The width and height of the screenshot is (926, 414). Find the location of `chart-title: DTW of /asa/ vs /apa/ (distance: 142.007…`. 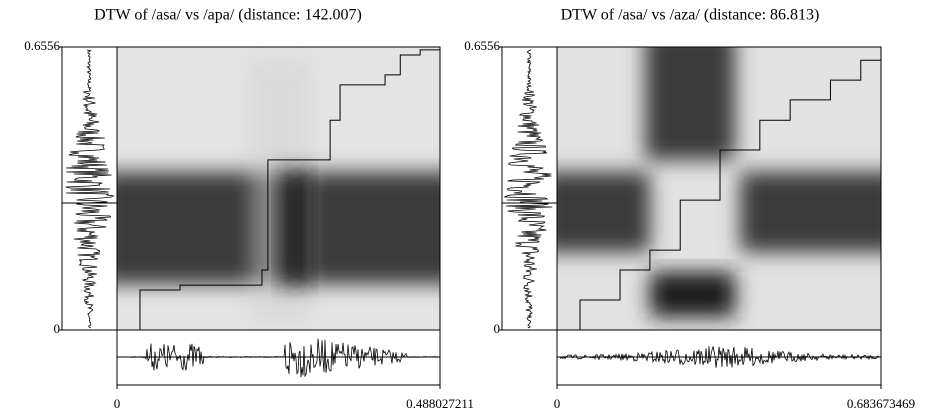

chart-title: DTW of /asa/ vs /apa/ (distance: 142.007… is located at coordinates (228, 15).